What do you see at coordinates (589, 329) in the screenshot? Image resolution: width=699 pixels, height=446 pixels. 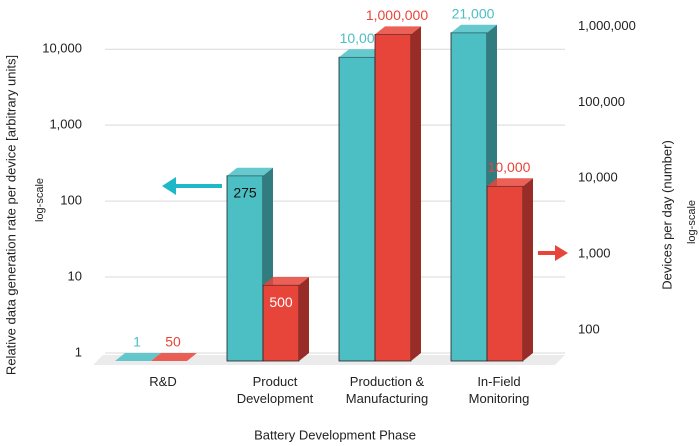 I see `y2-tick-label: 100` at bounding box center [589, 329].